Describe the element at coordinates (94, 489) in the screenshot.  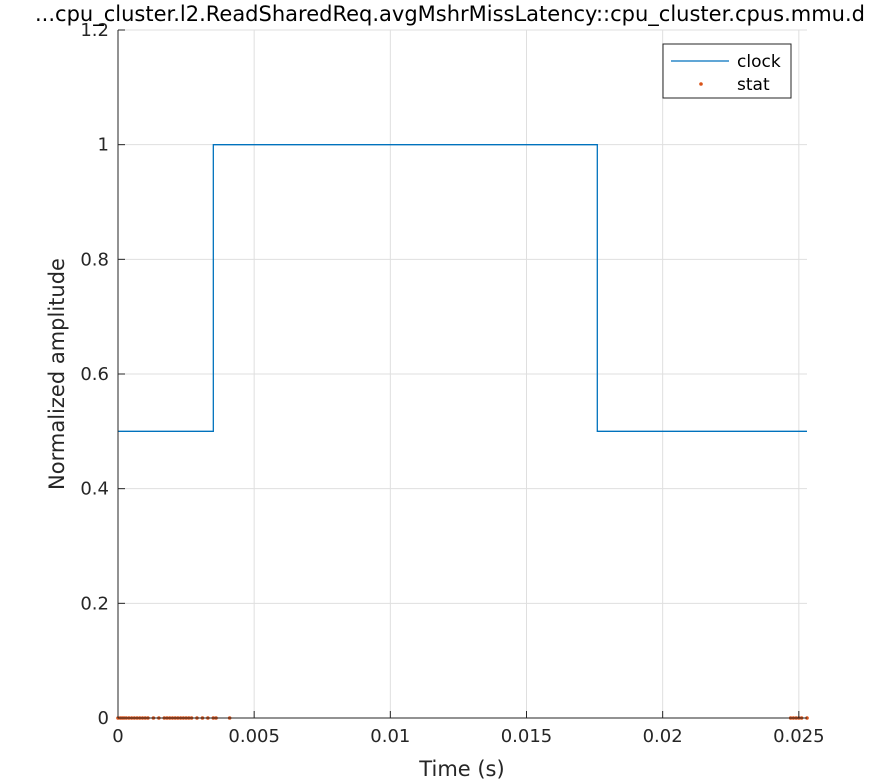
I see `y-tick-label: 0.4` at that location.